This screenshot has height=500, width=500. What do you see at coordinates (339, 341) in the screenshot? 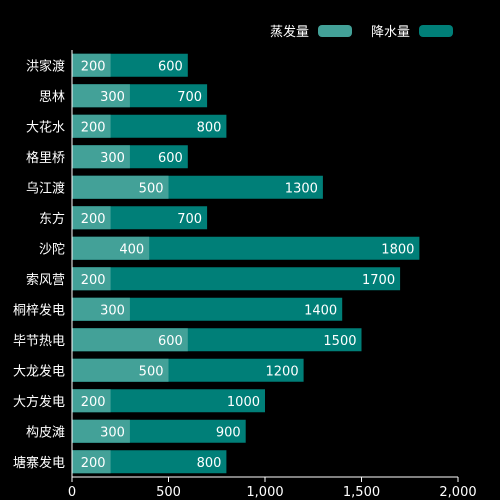
I see `precipitation-value-label-9: 1500` at bounding box center [339, 341].